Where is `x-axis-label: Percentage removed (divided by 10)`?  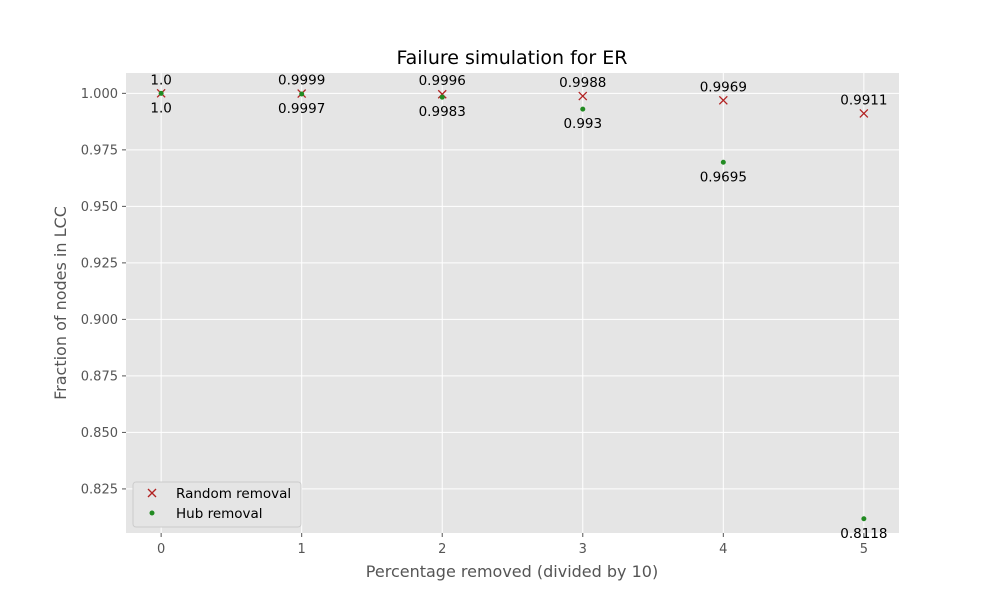
x-axis-label: Percentage removed (divided by 10) is located at coordinates (512, 571).